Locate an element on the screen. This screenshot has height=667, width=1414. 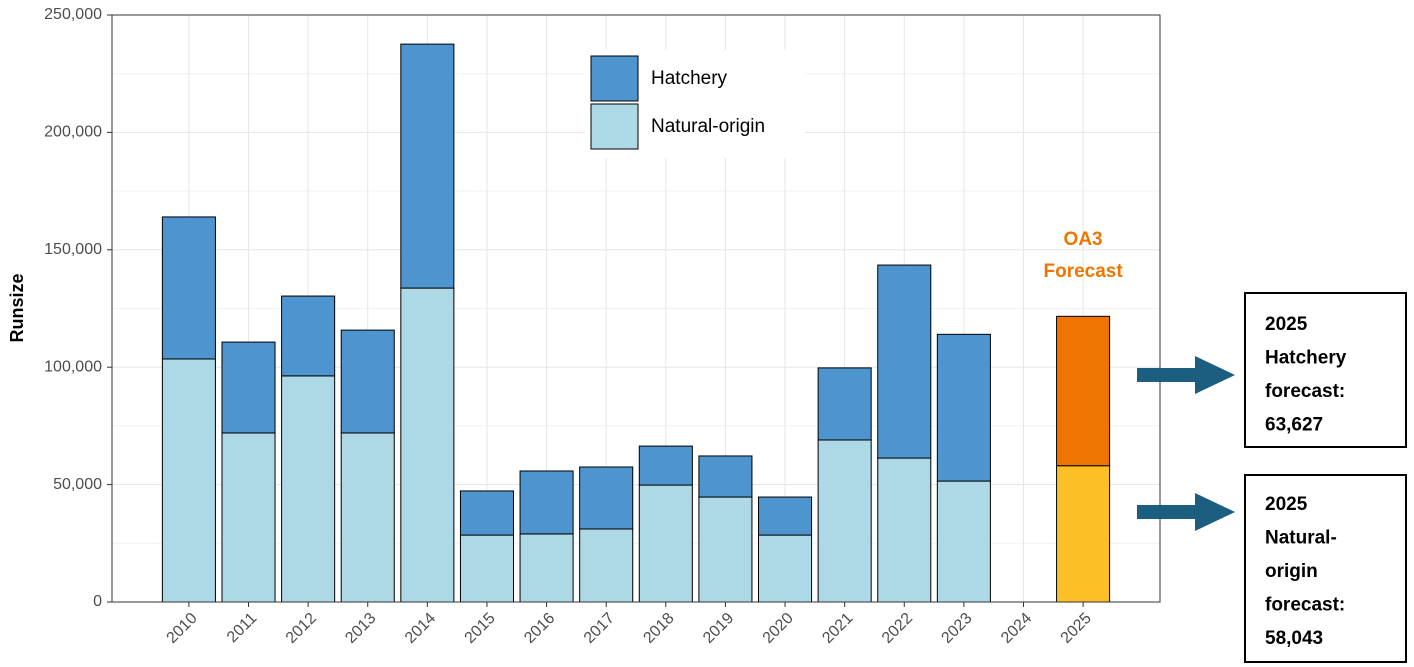
annotation-text: Hatchery is located at coordinates (1306, 358).